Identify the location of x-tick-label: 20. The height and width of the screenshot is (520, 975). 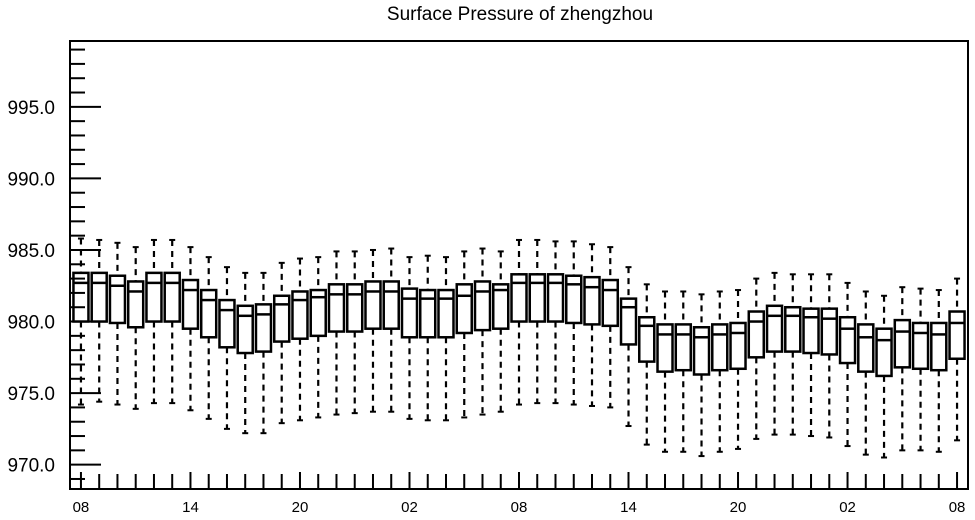
(300, 507).